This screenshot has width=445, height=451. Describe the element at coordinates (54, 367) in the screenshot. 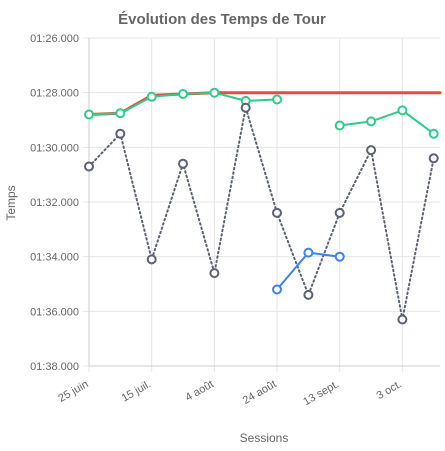

I see `y-tick-label: 01:38.000` at that location.